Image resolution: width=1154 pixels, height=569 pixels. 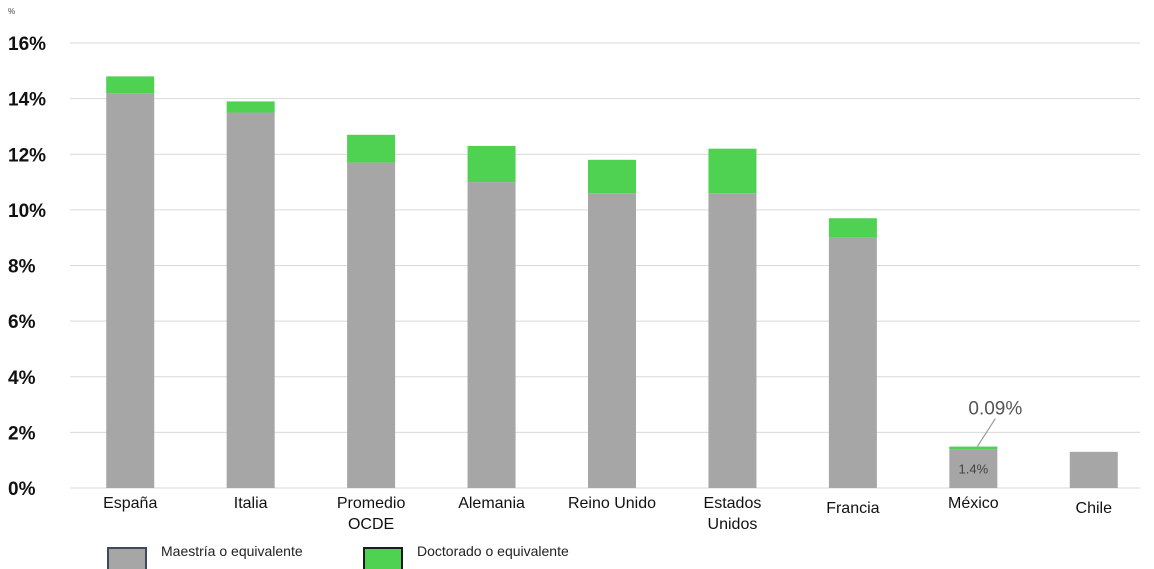 I want to click on y-tick-label: 6%, so click(x=22, y=322).